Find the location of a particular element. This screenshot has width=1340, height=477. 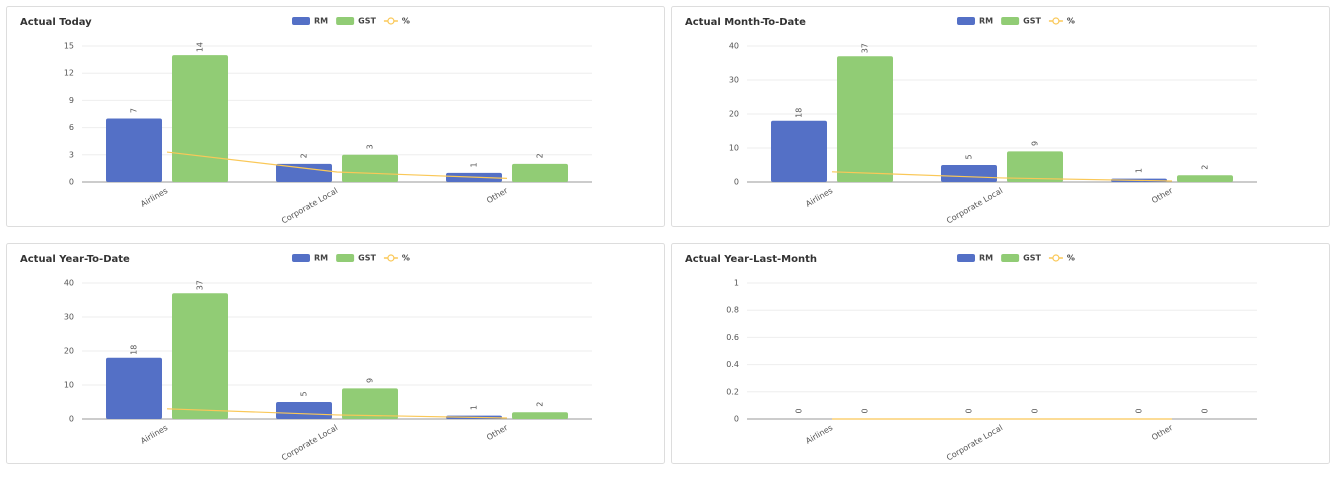

y-tick-label: 6 is located at coordinates (71, 127).